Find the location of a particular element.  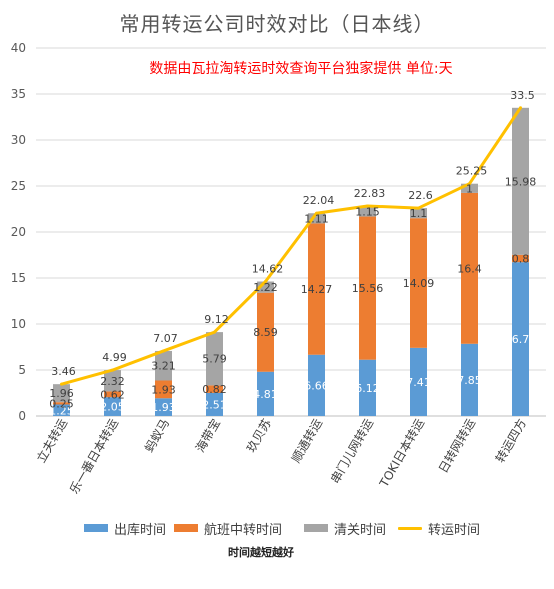

x-tick-label: 玖贝苏 is located at coordinates (259, 436).